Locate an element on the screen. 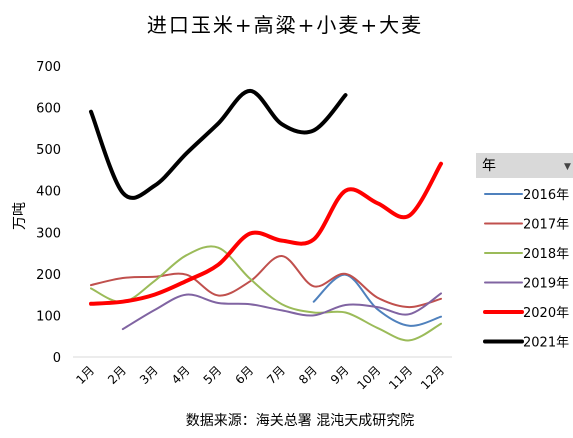 The height and width of the screenshot is (438, 573). chart-source: 数据来源：海关总署 混沌天成研究院 is located at coordinates (300, 421).